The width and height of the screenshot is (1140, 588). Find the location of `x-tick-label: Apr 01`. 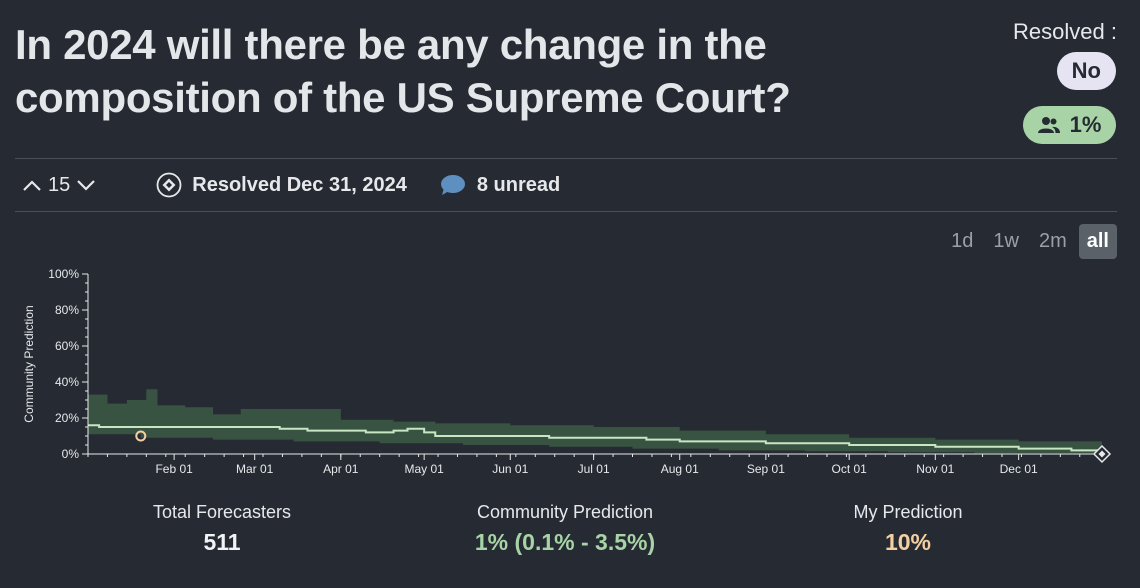

x-tick-label: Apr 01 is located at coordinates (341, 469).